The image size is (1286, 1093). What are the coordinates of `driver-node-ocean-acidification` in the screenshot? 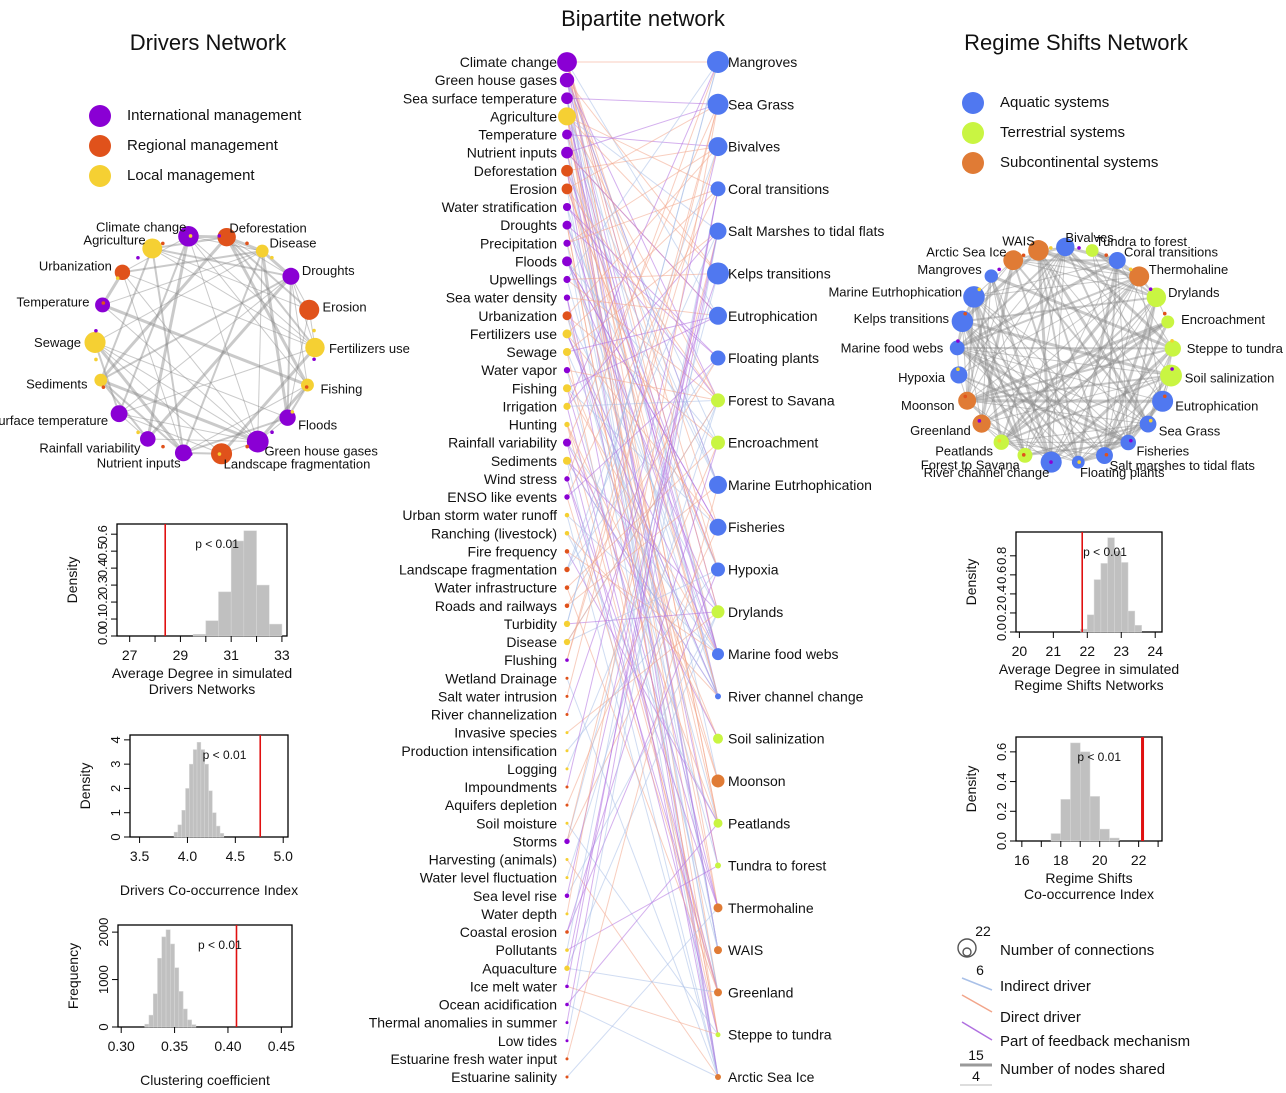 It's located at (567, 1004).